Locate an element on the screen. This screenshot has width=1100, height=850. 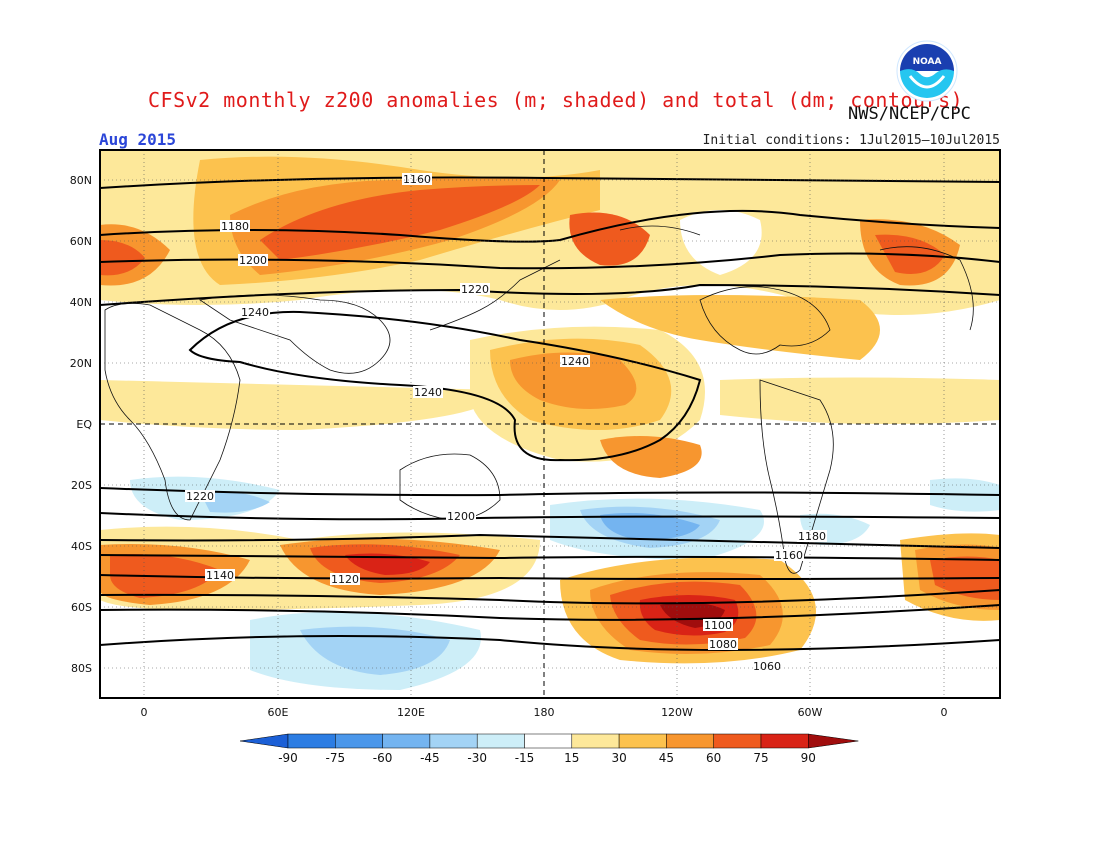
contour-label: 1140 is located at coordinates (220, 575).